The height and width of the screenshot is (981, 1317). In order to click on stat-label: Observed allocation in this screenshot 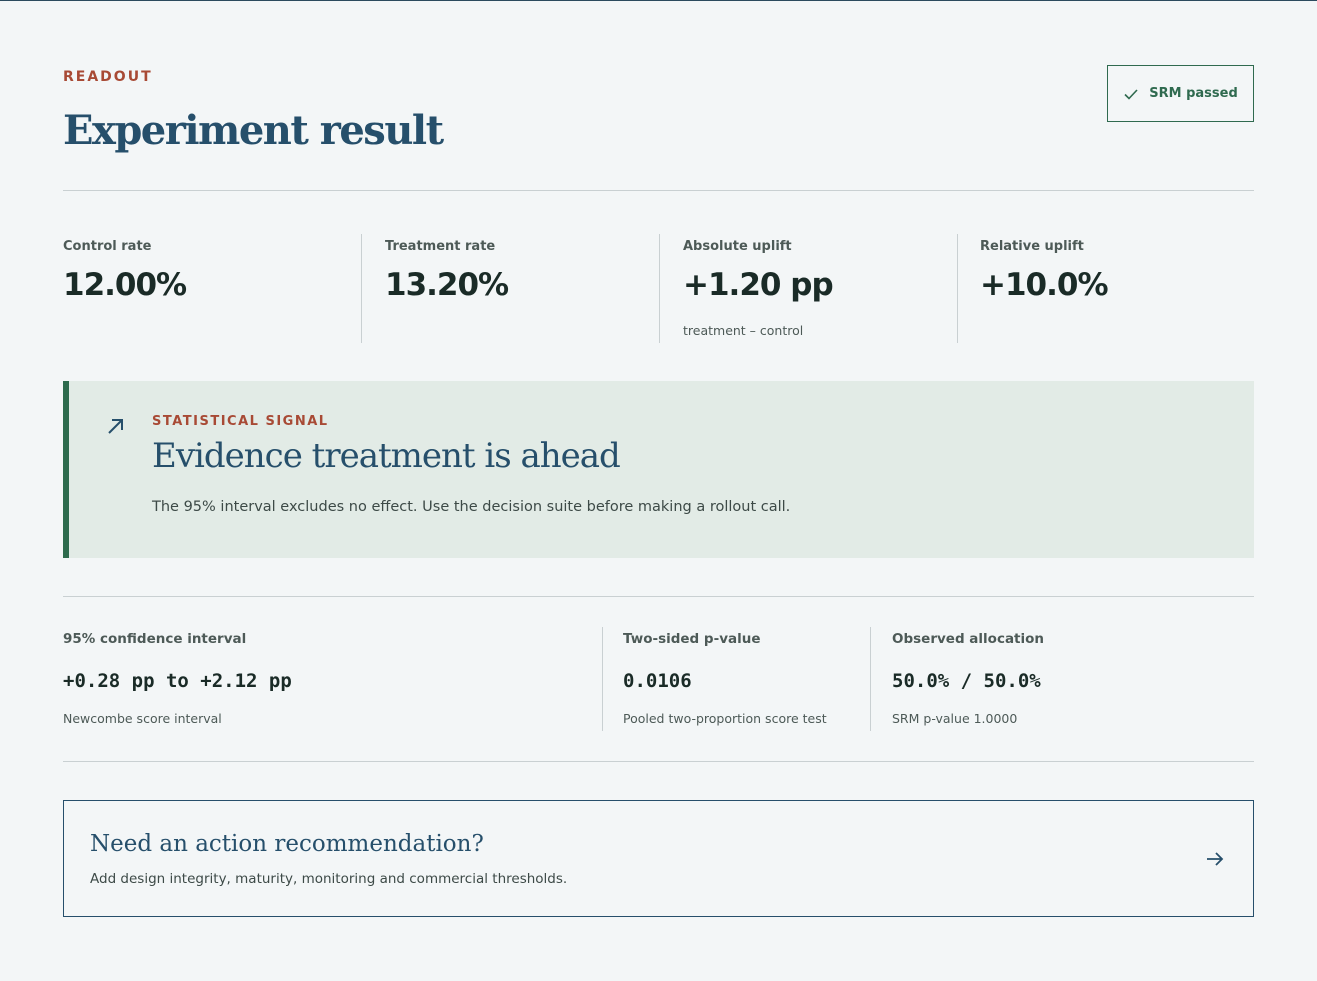, I will do `click(968, 639)`.